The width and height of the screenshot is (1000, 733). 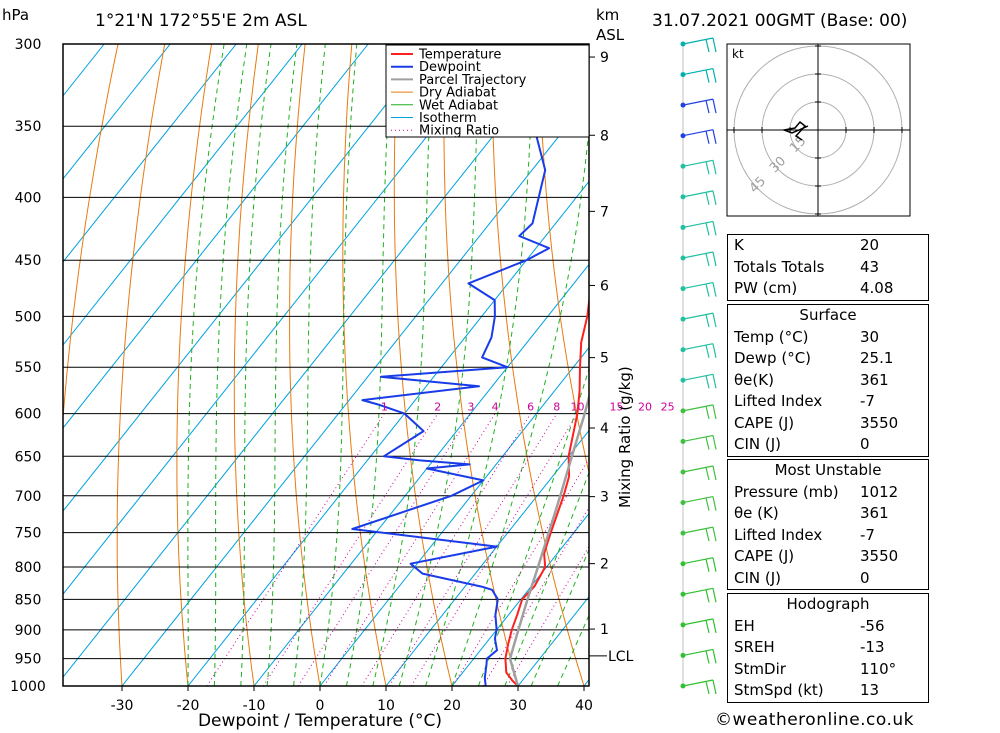 I want to click on pressure-tick-label: 450, so click(x=28, y=261).